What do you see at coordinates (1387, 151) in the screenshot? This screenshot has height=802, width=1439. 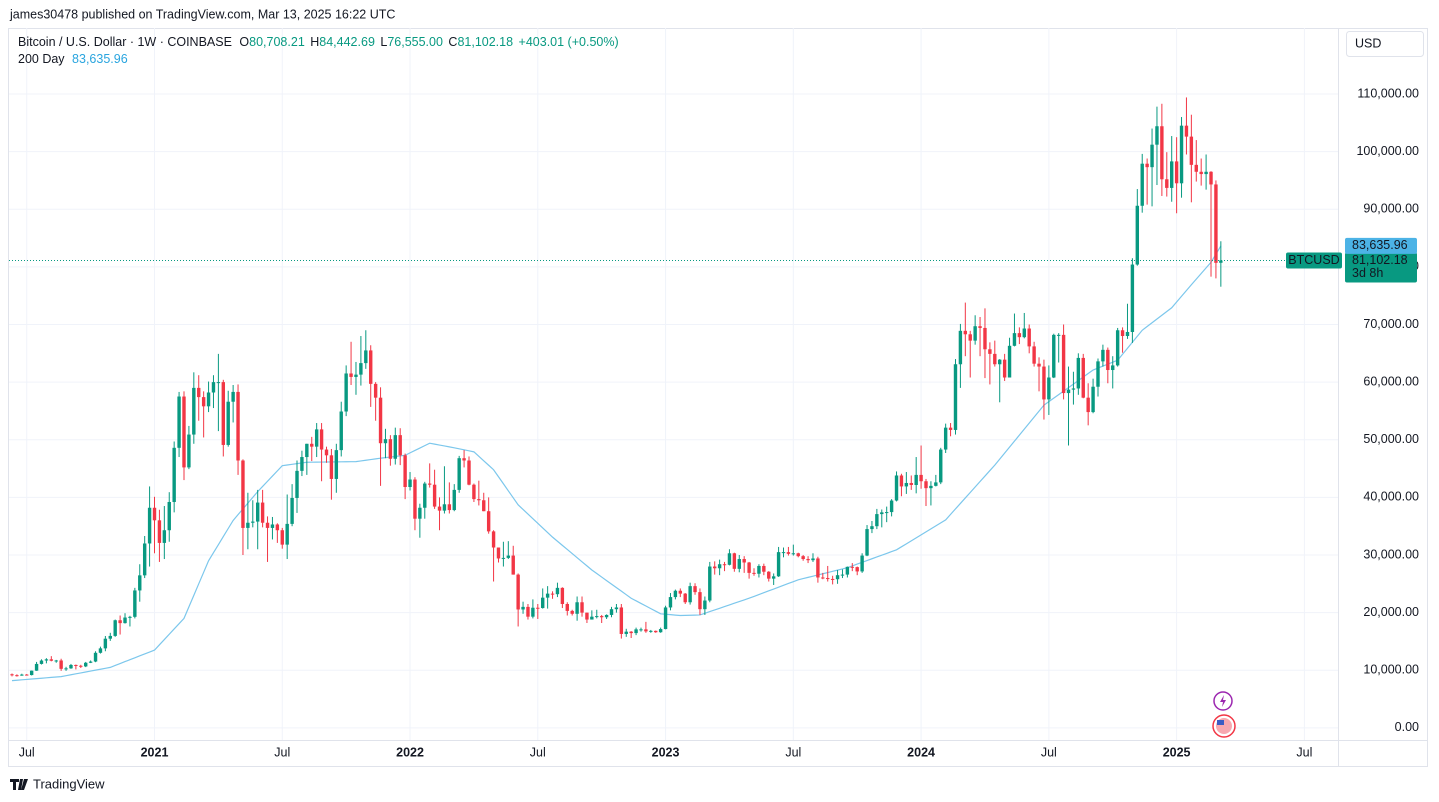 I see `y-tick-label: 100,000.00` at bounding box center [1387, 151].